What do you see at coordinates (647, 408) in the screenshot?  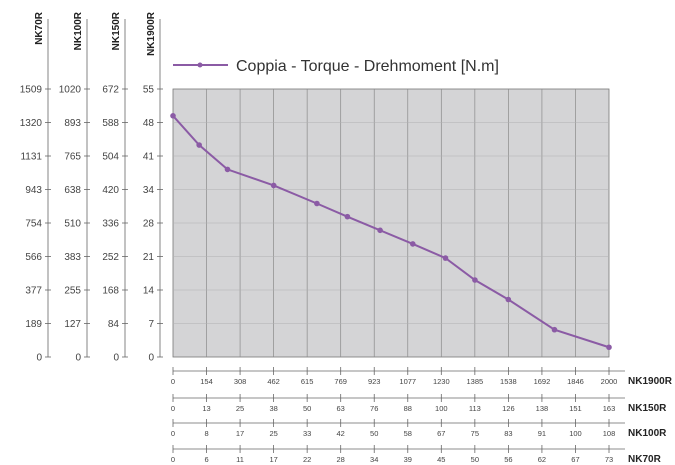 I see `x-axis-name: NK150R` at bounding box center [647, 408].